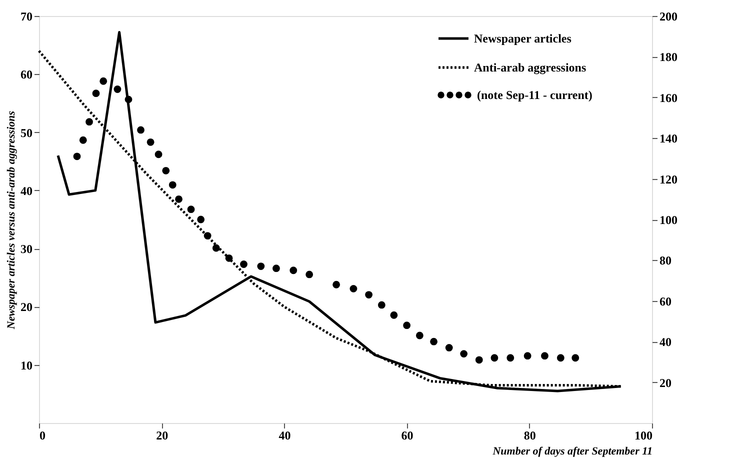  What do you see at coordinates (26, 75) in the screenshot?
I see `y-tick-label: 60` at bounding box center [26, 75].